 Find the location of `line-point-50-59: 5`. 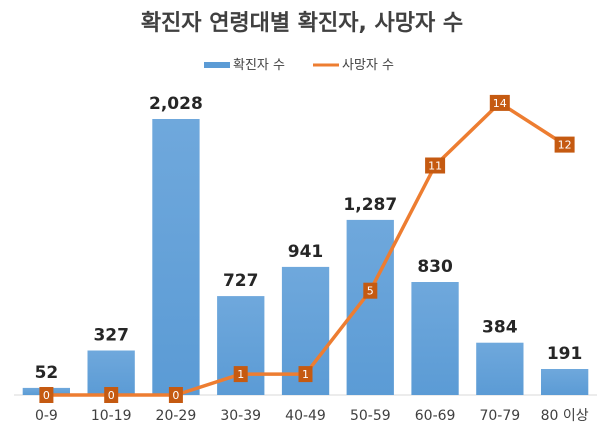

line-point-50-59: 5 is located at coordinates (370, 290).